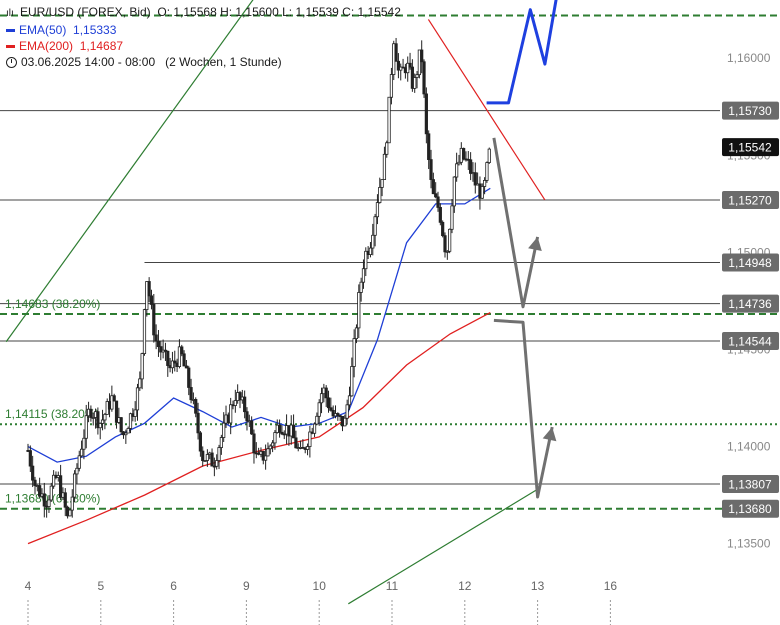 The width and height of the screenshot is (780, 625). What do you see at coordinates (750, 304) in the screenshot?
I see `price-tag-label: 1,14736` at bounding box center [750, 304].